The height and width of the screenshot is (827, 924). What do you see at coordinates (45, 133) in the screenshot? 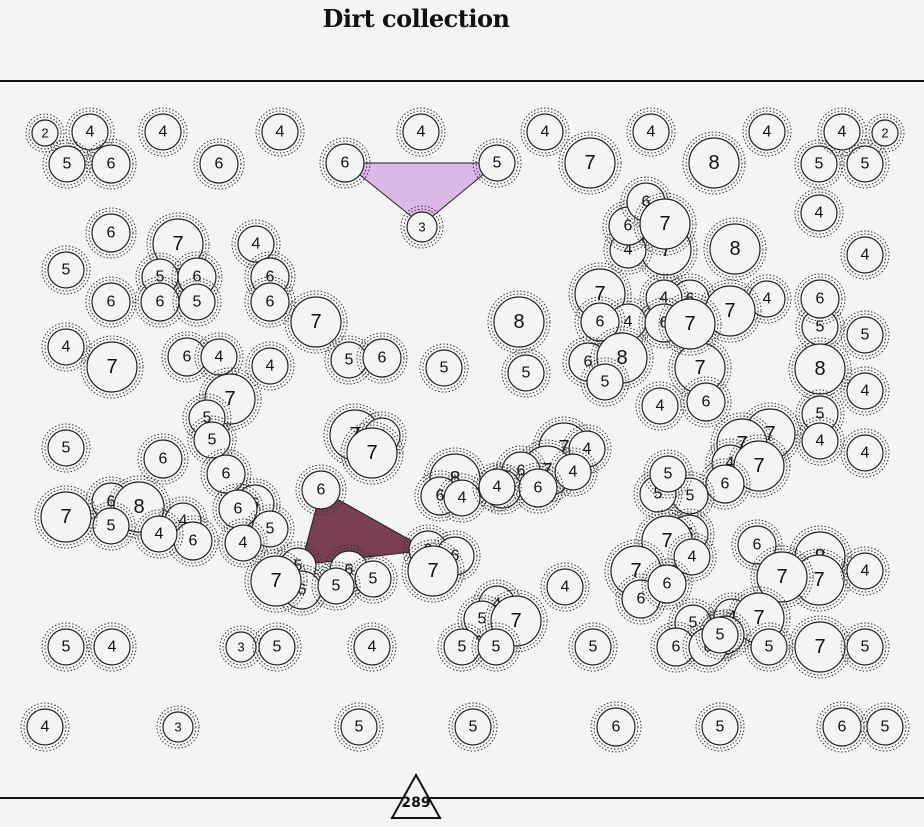
I see `nut-piece: 2` at bounding box center [45, 133].